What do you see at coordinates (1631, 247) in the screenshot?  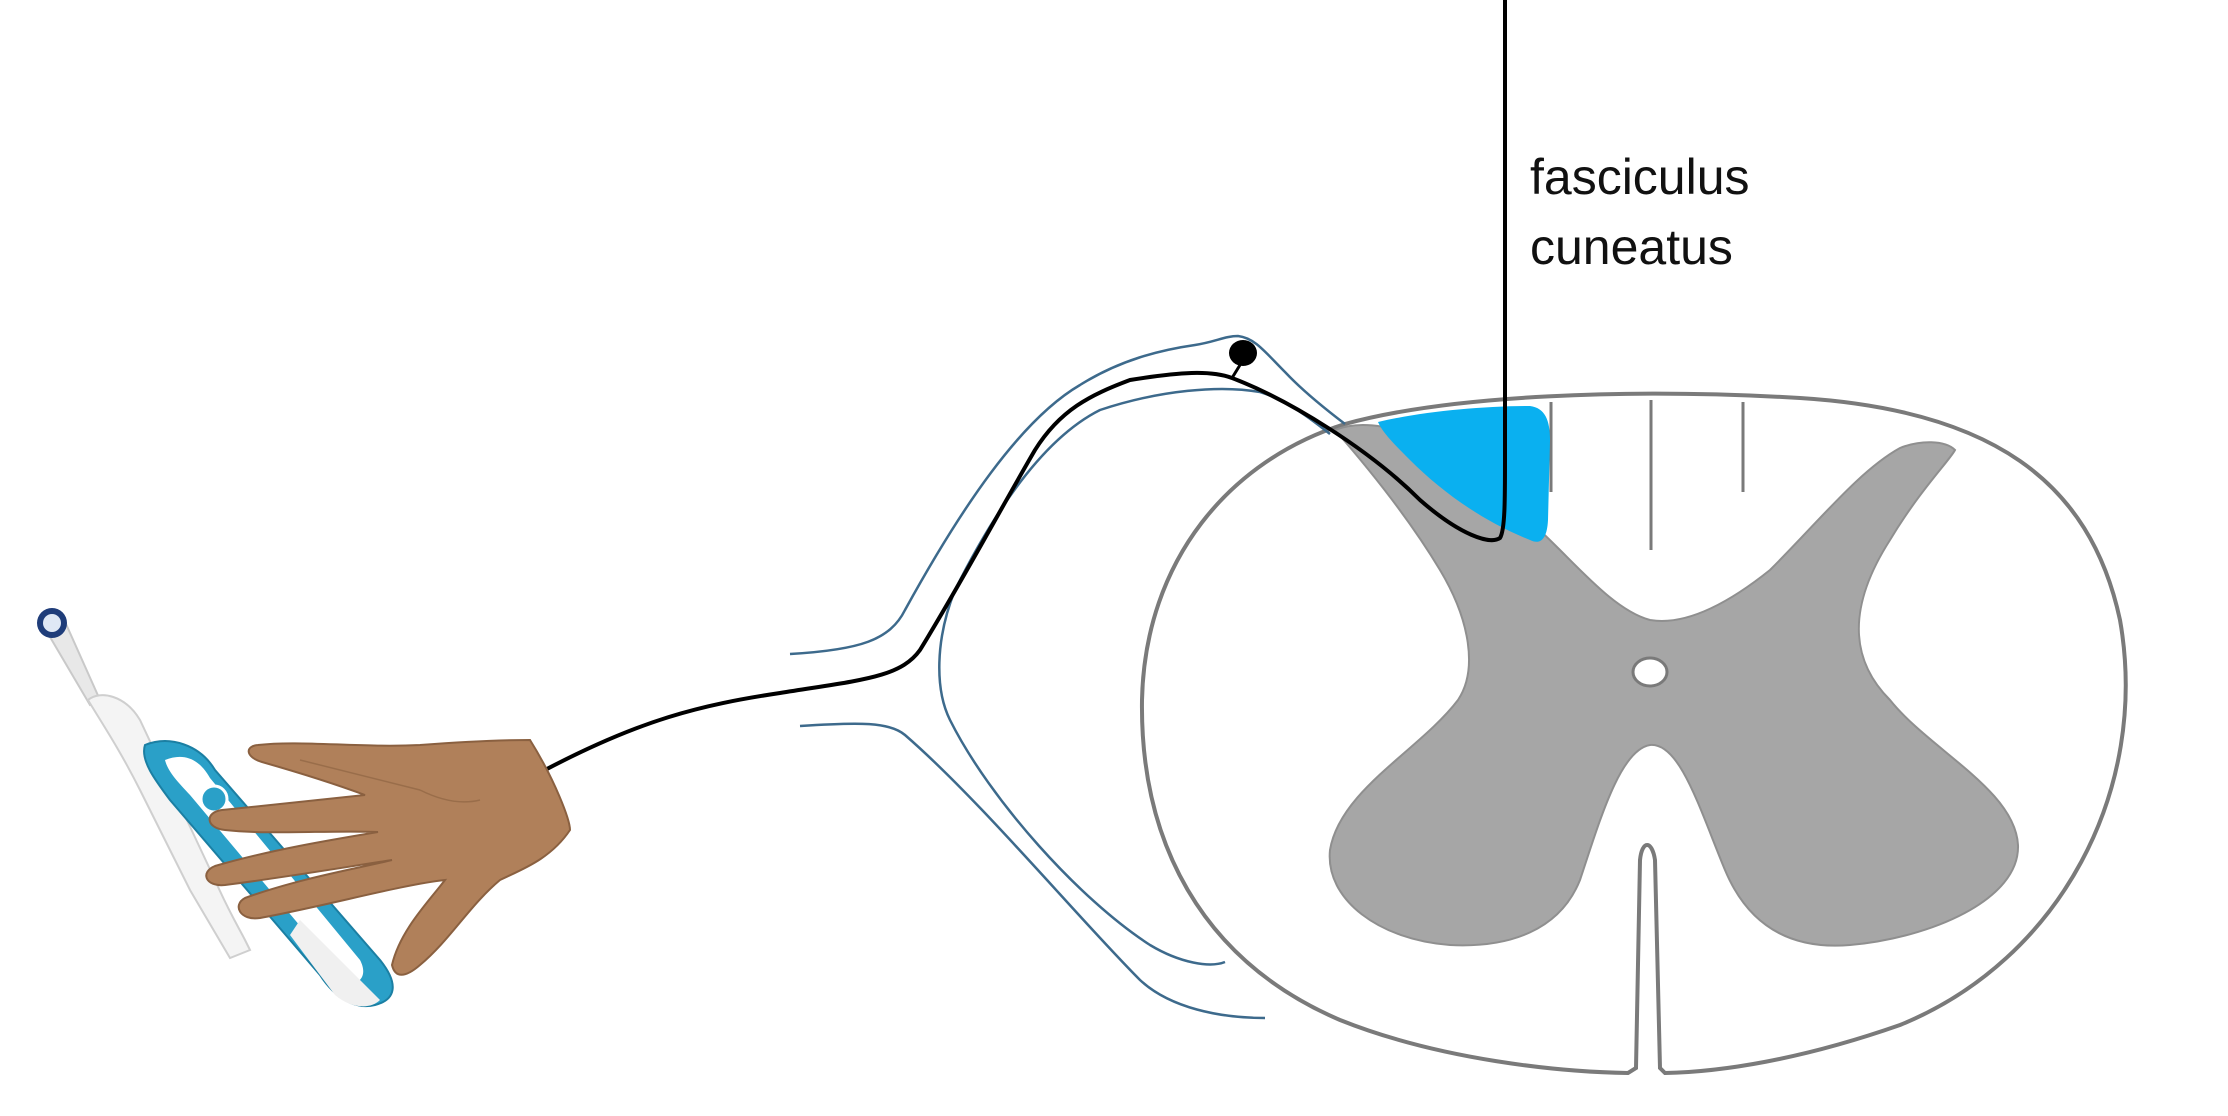 I see `label-line-2: cuneatus` at bounding box center [1631, 247].